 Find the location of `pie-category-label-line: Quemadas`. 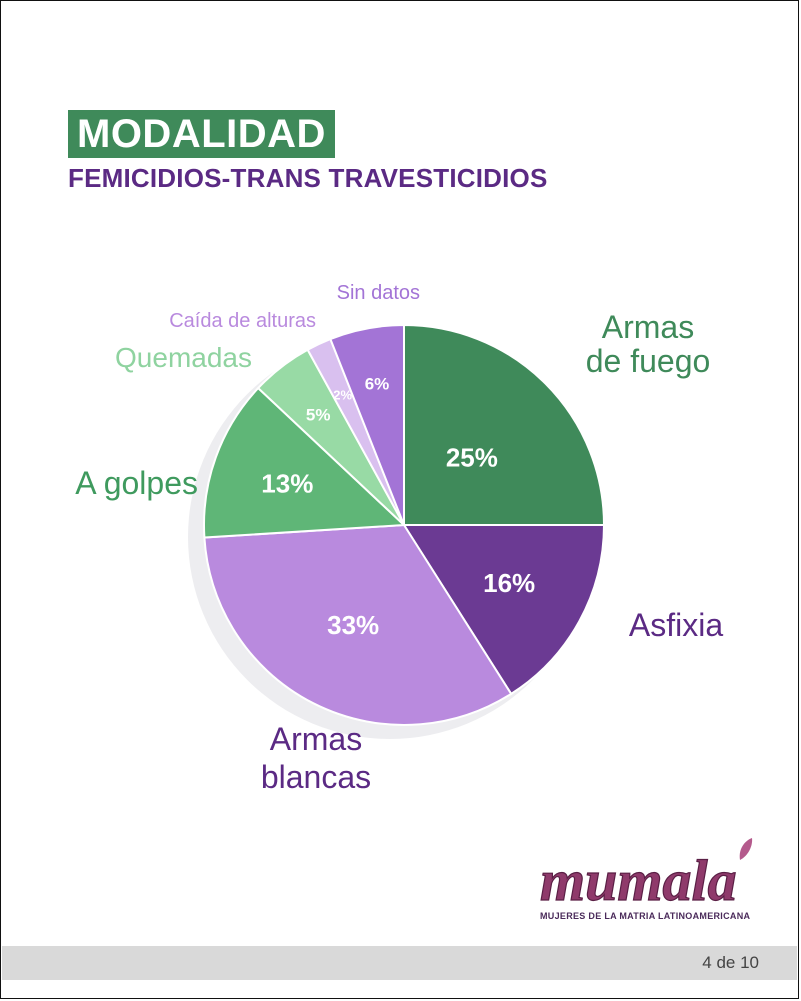

pie-category-label-line: Quemadas is located at coordinates (183, 357).